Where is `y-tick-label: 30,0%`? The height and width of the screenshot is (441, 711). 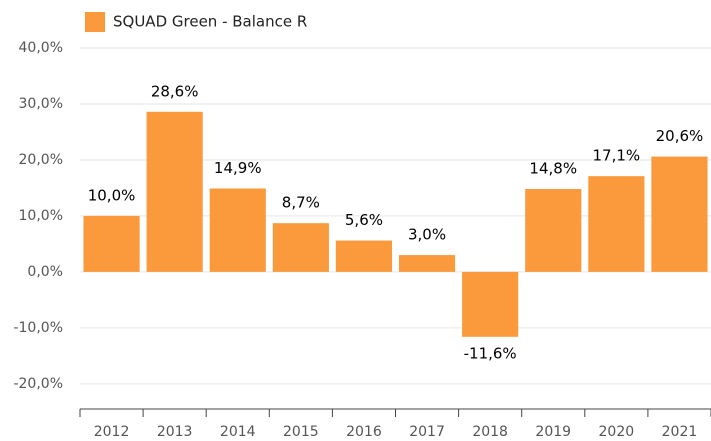
y-tick-label: 30,0% is located at coordinates (41, 104).